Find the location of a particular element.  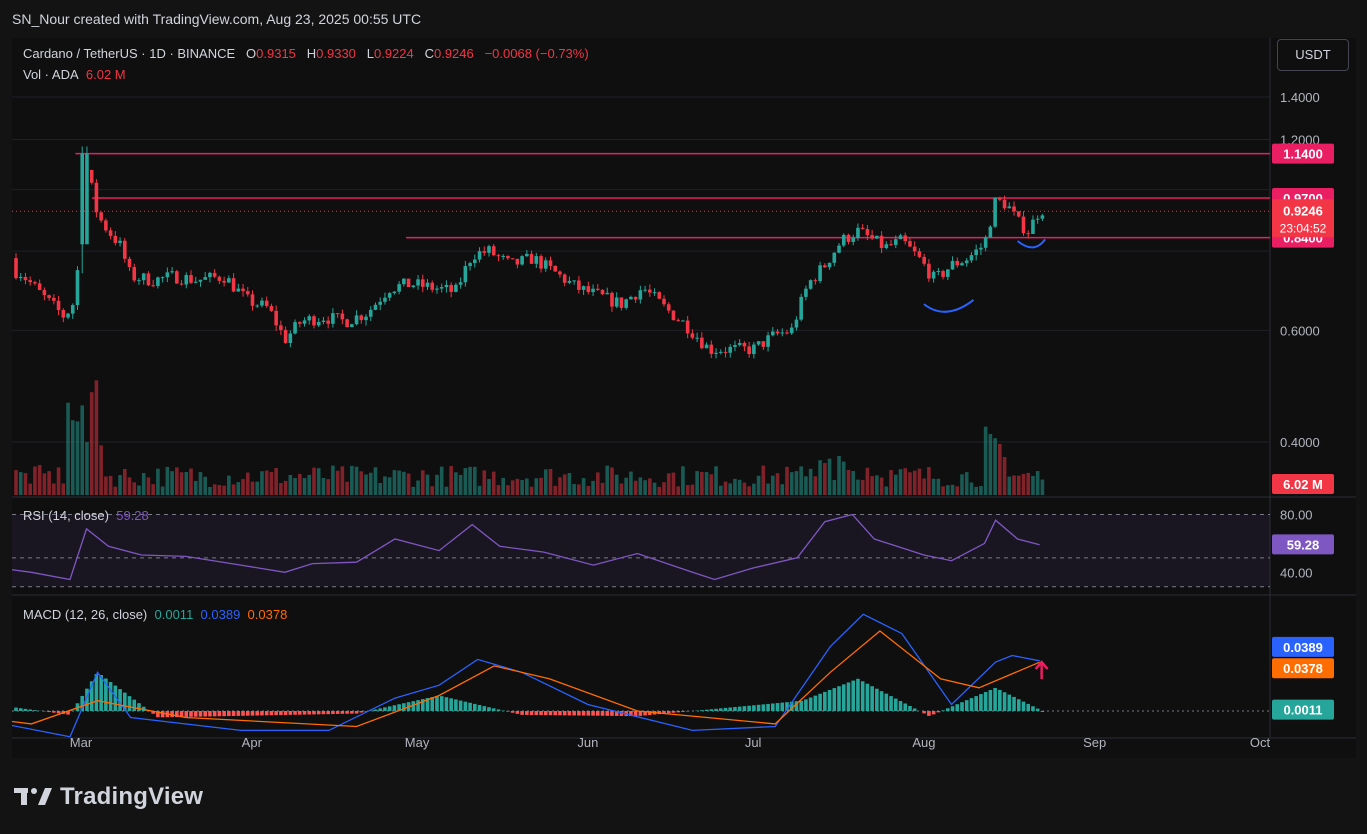

horizontal-levels is located at coordinates (641, 195).